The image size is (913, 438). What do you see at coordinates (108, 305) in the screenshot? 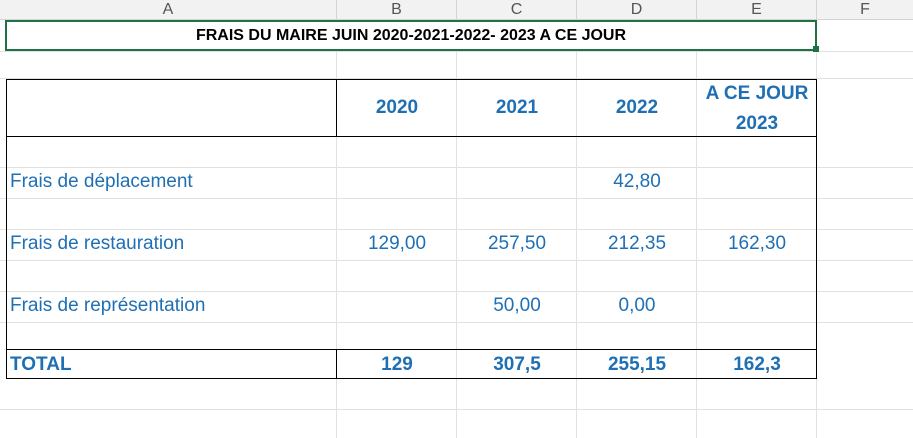
I see `row-label-representation: Frais de représentation` at bounding box center [108, 305].